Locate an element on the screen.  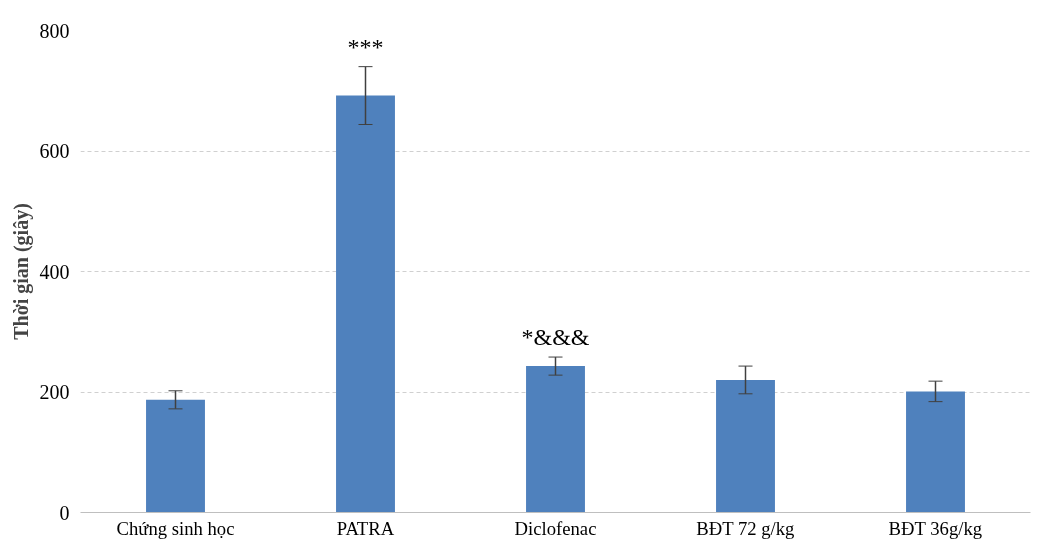
y-tick-label: 400 is located at coordinates (54, 271).